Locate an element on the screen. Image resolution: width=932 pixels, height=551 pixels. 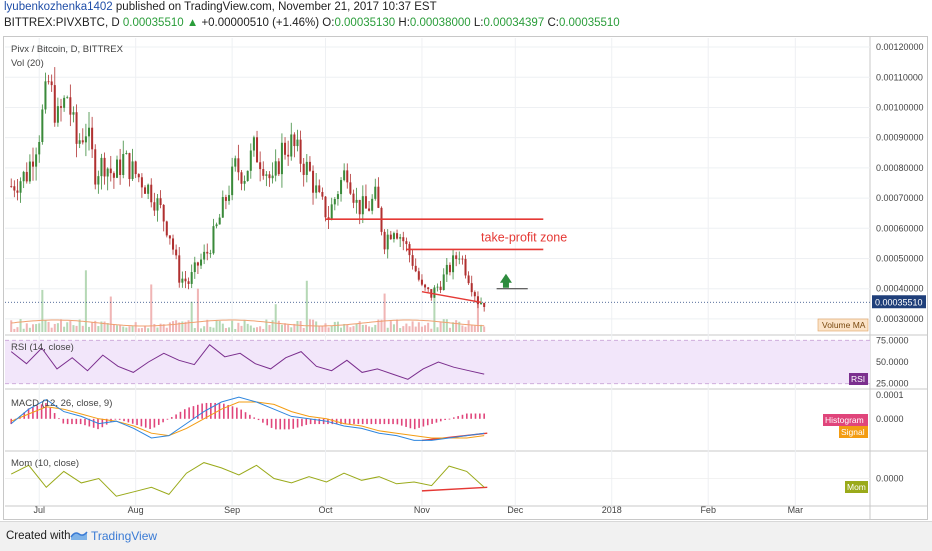
mom-divergence-line is located at coordinates (454, 489).